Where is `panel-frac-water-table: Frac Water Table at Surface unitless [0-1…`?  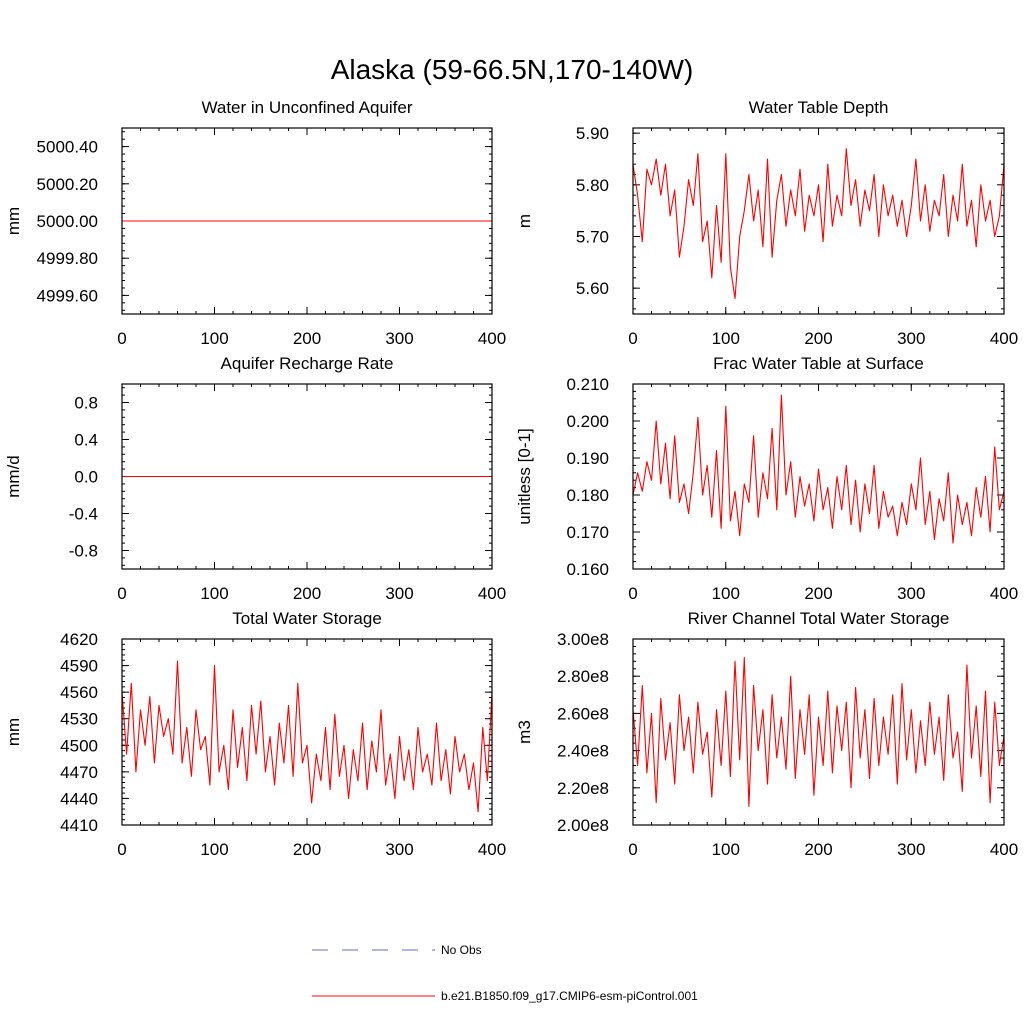
panel-frac-water-table: Frac Water Table at Surface unitless [0-1… is located at coordinates (766, 478).